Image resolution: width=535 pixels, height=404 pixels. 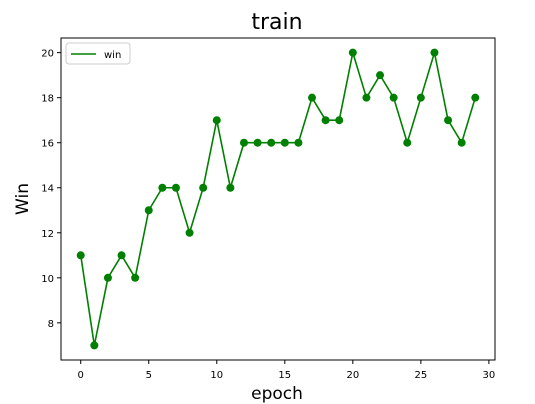 I want to click on legend: win, so click(x=98, y=53).